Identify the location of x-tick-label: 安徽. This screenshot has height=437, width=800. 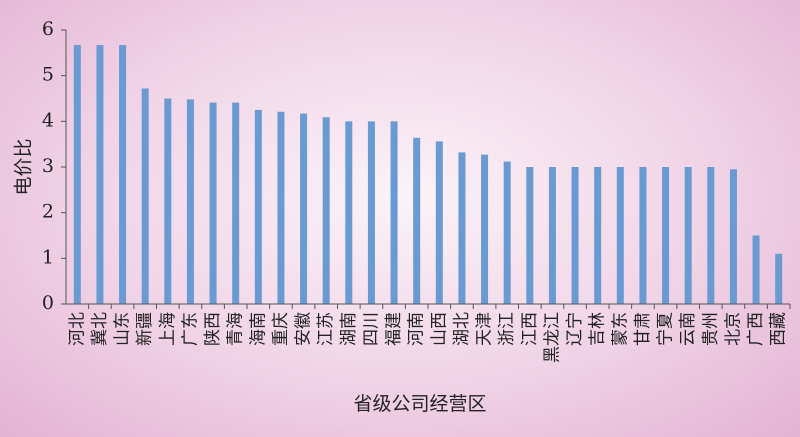
(304, 329).